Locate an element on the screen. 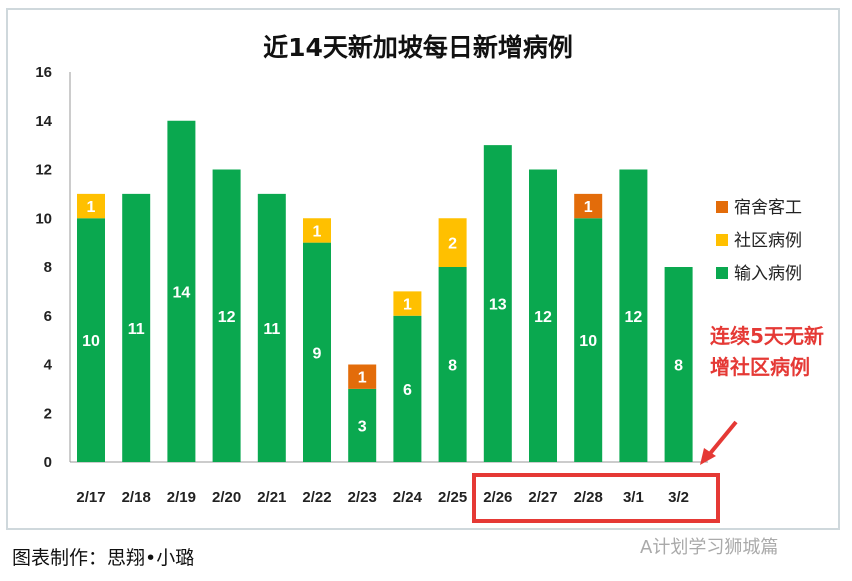  x-tick-label: 2/22 is located at coordinates (316, 497).